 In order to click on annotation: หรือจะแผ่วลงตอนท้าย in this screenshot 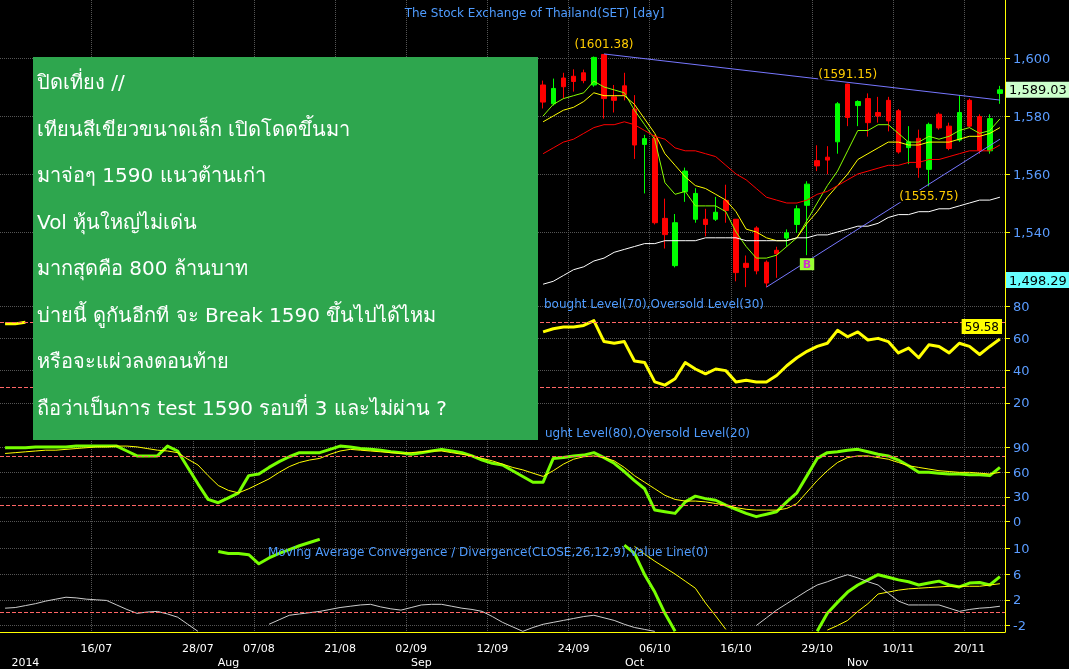, I will do `click(133, 361)`.